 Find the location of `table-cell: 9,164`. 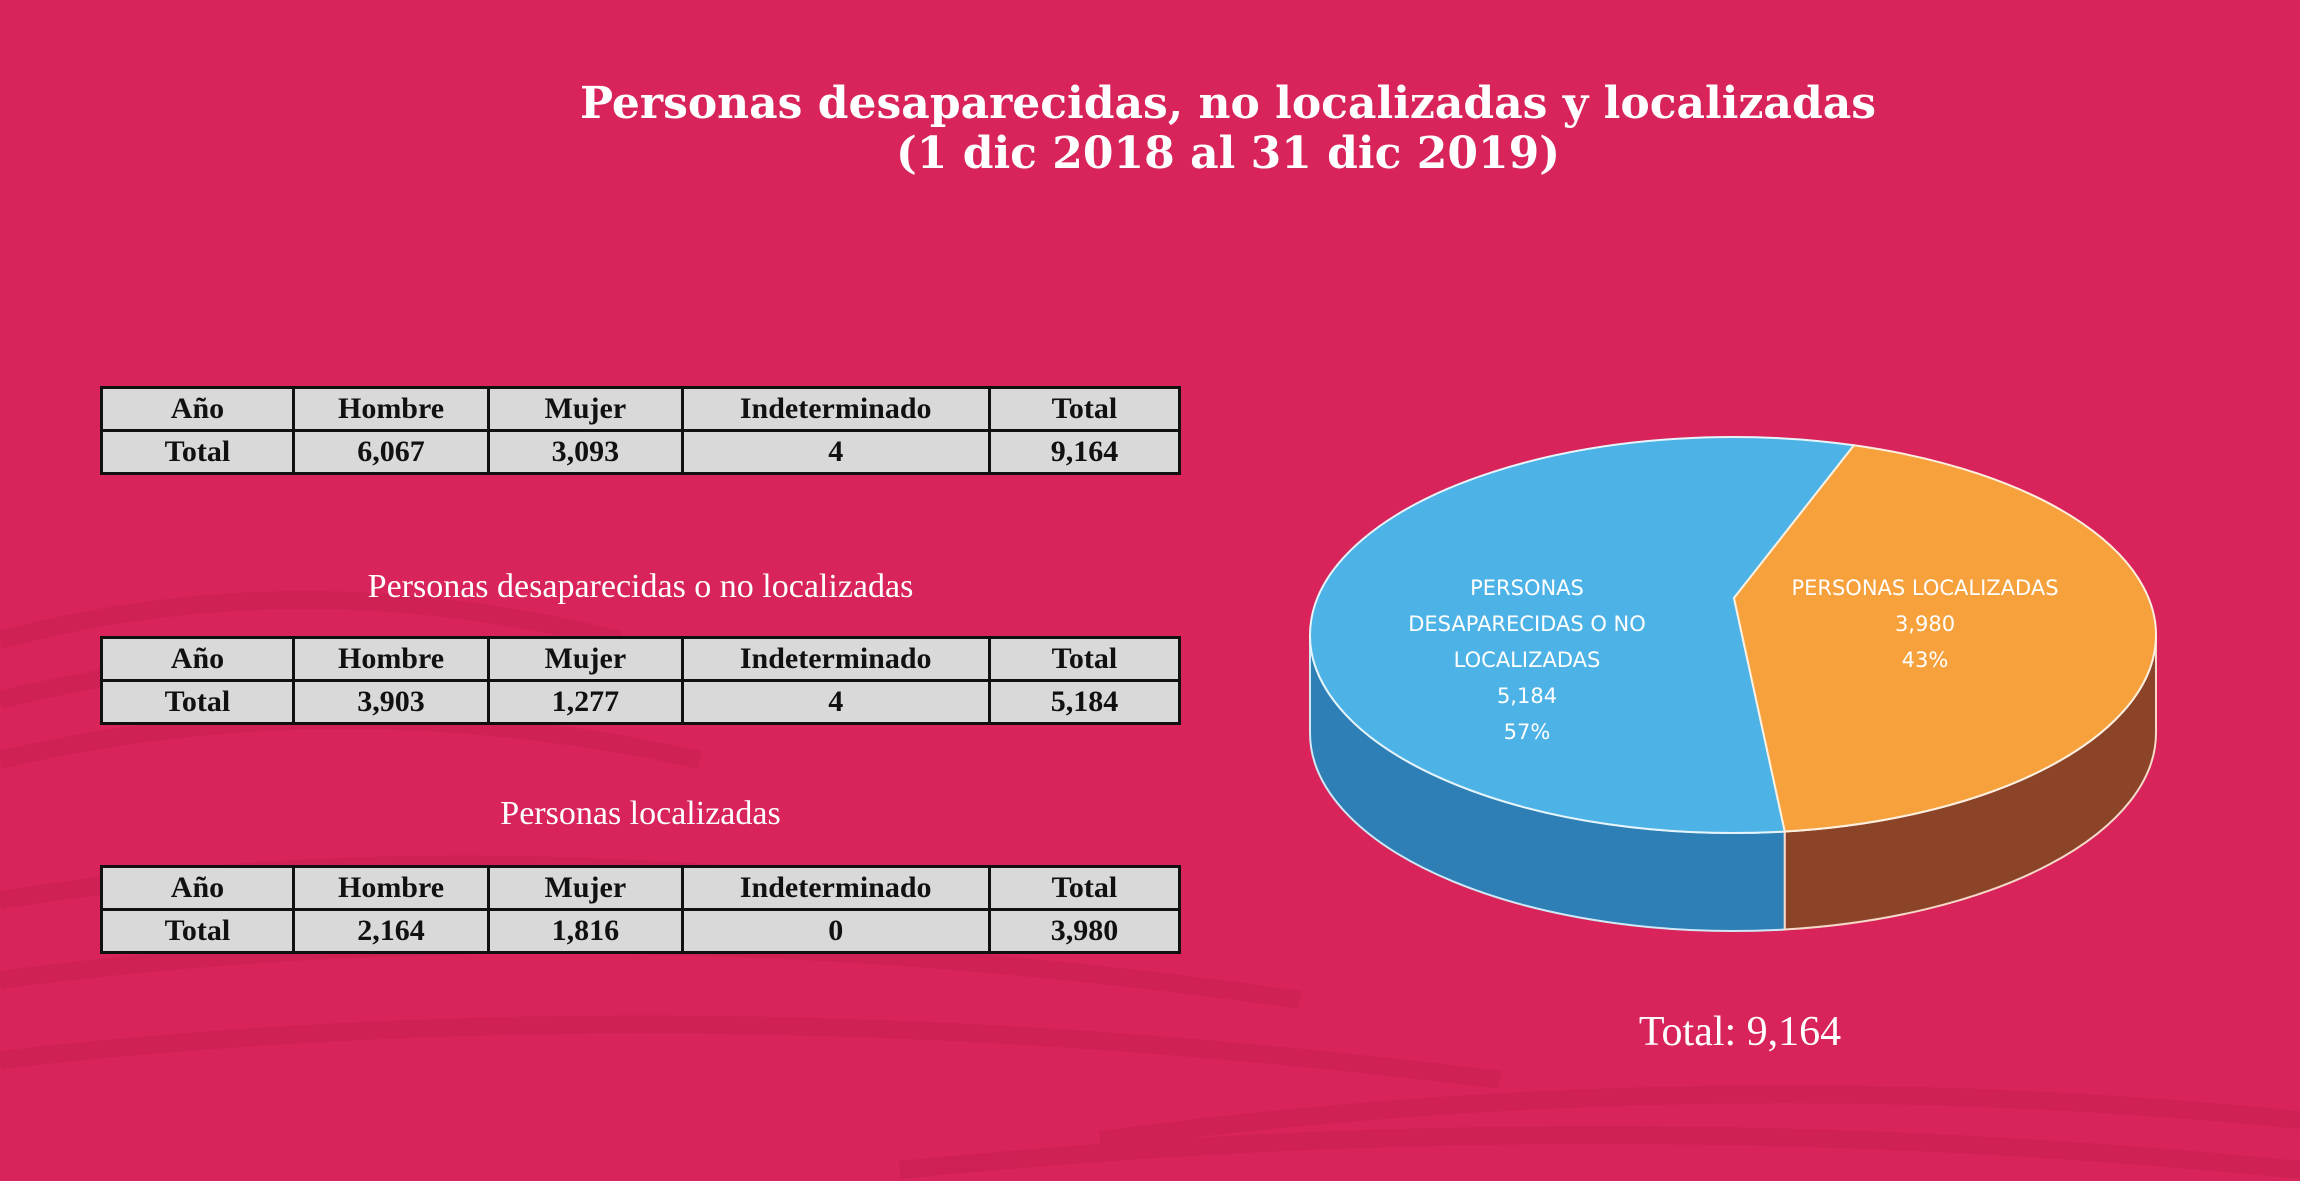

table-cell: 9,164 is located at coordinates (1084, 452).